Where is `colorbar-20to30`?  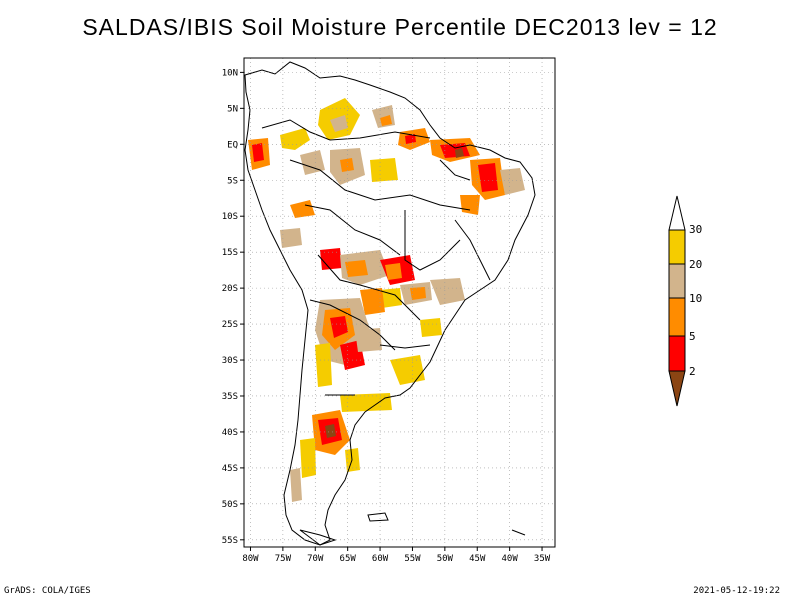 colorbar-20to30 is located at coordinates (677, 247).